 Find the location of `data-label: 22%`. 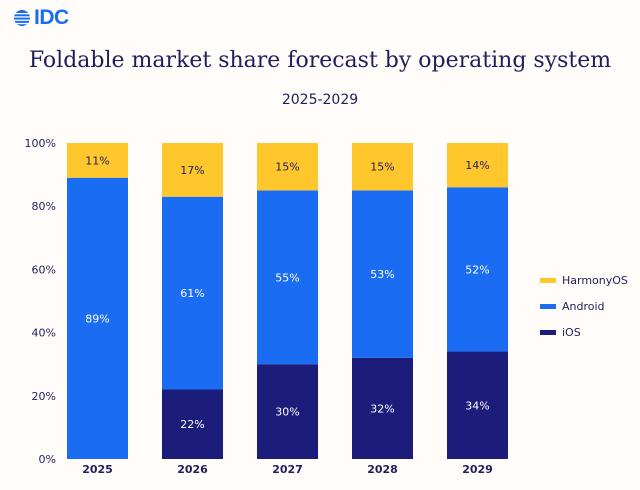

data-label: 22% is located at coordinates (192, 424).